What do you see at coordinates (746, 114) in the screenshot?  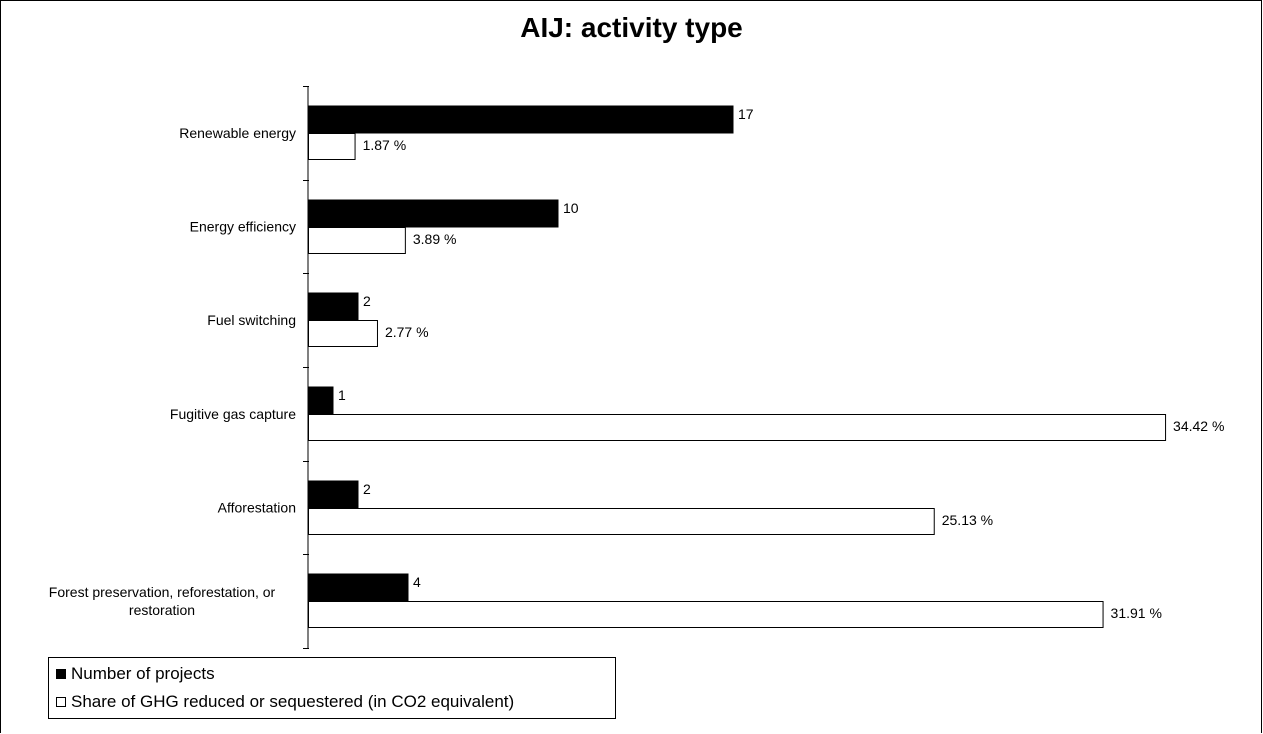 I see `data-label-number-of-projects: 17` at bounding box center [746, 114].